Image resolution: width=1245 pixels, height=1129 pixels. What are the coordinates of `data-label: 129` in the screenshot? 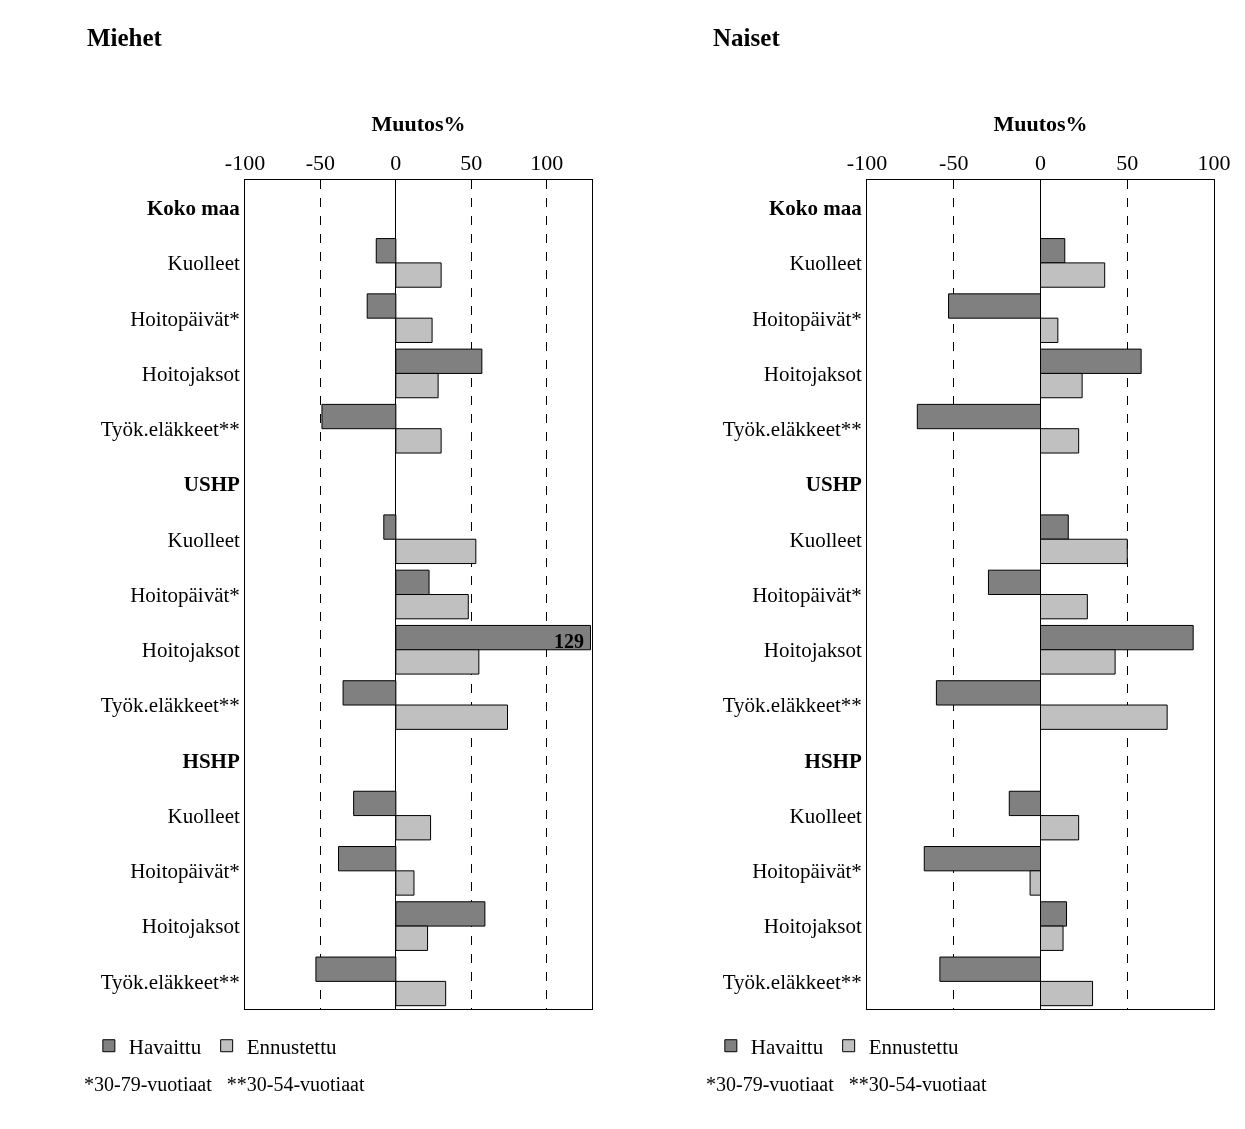 It's located at (569, 641).